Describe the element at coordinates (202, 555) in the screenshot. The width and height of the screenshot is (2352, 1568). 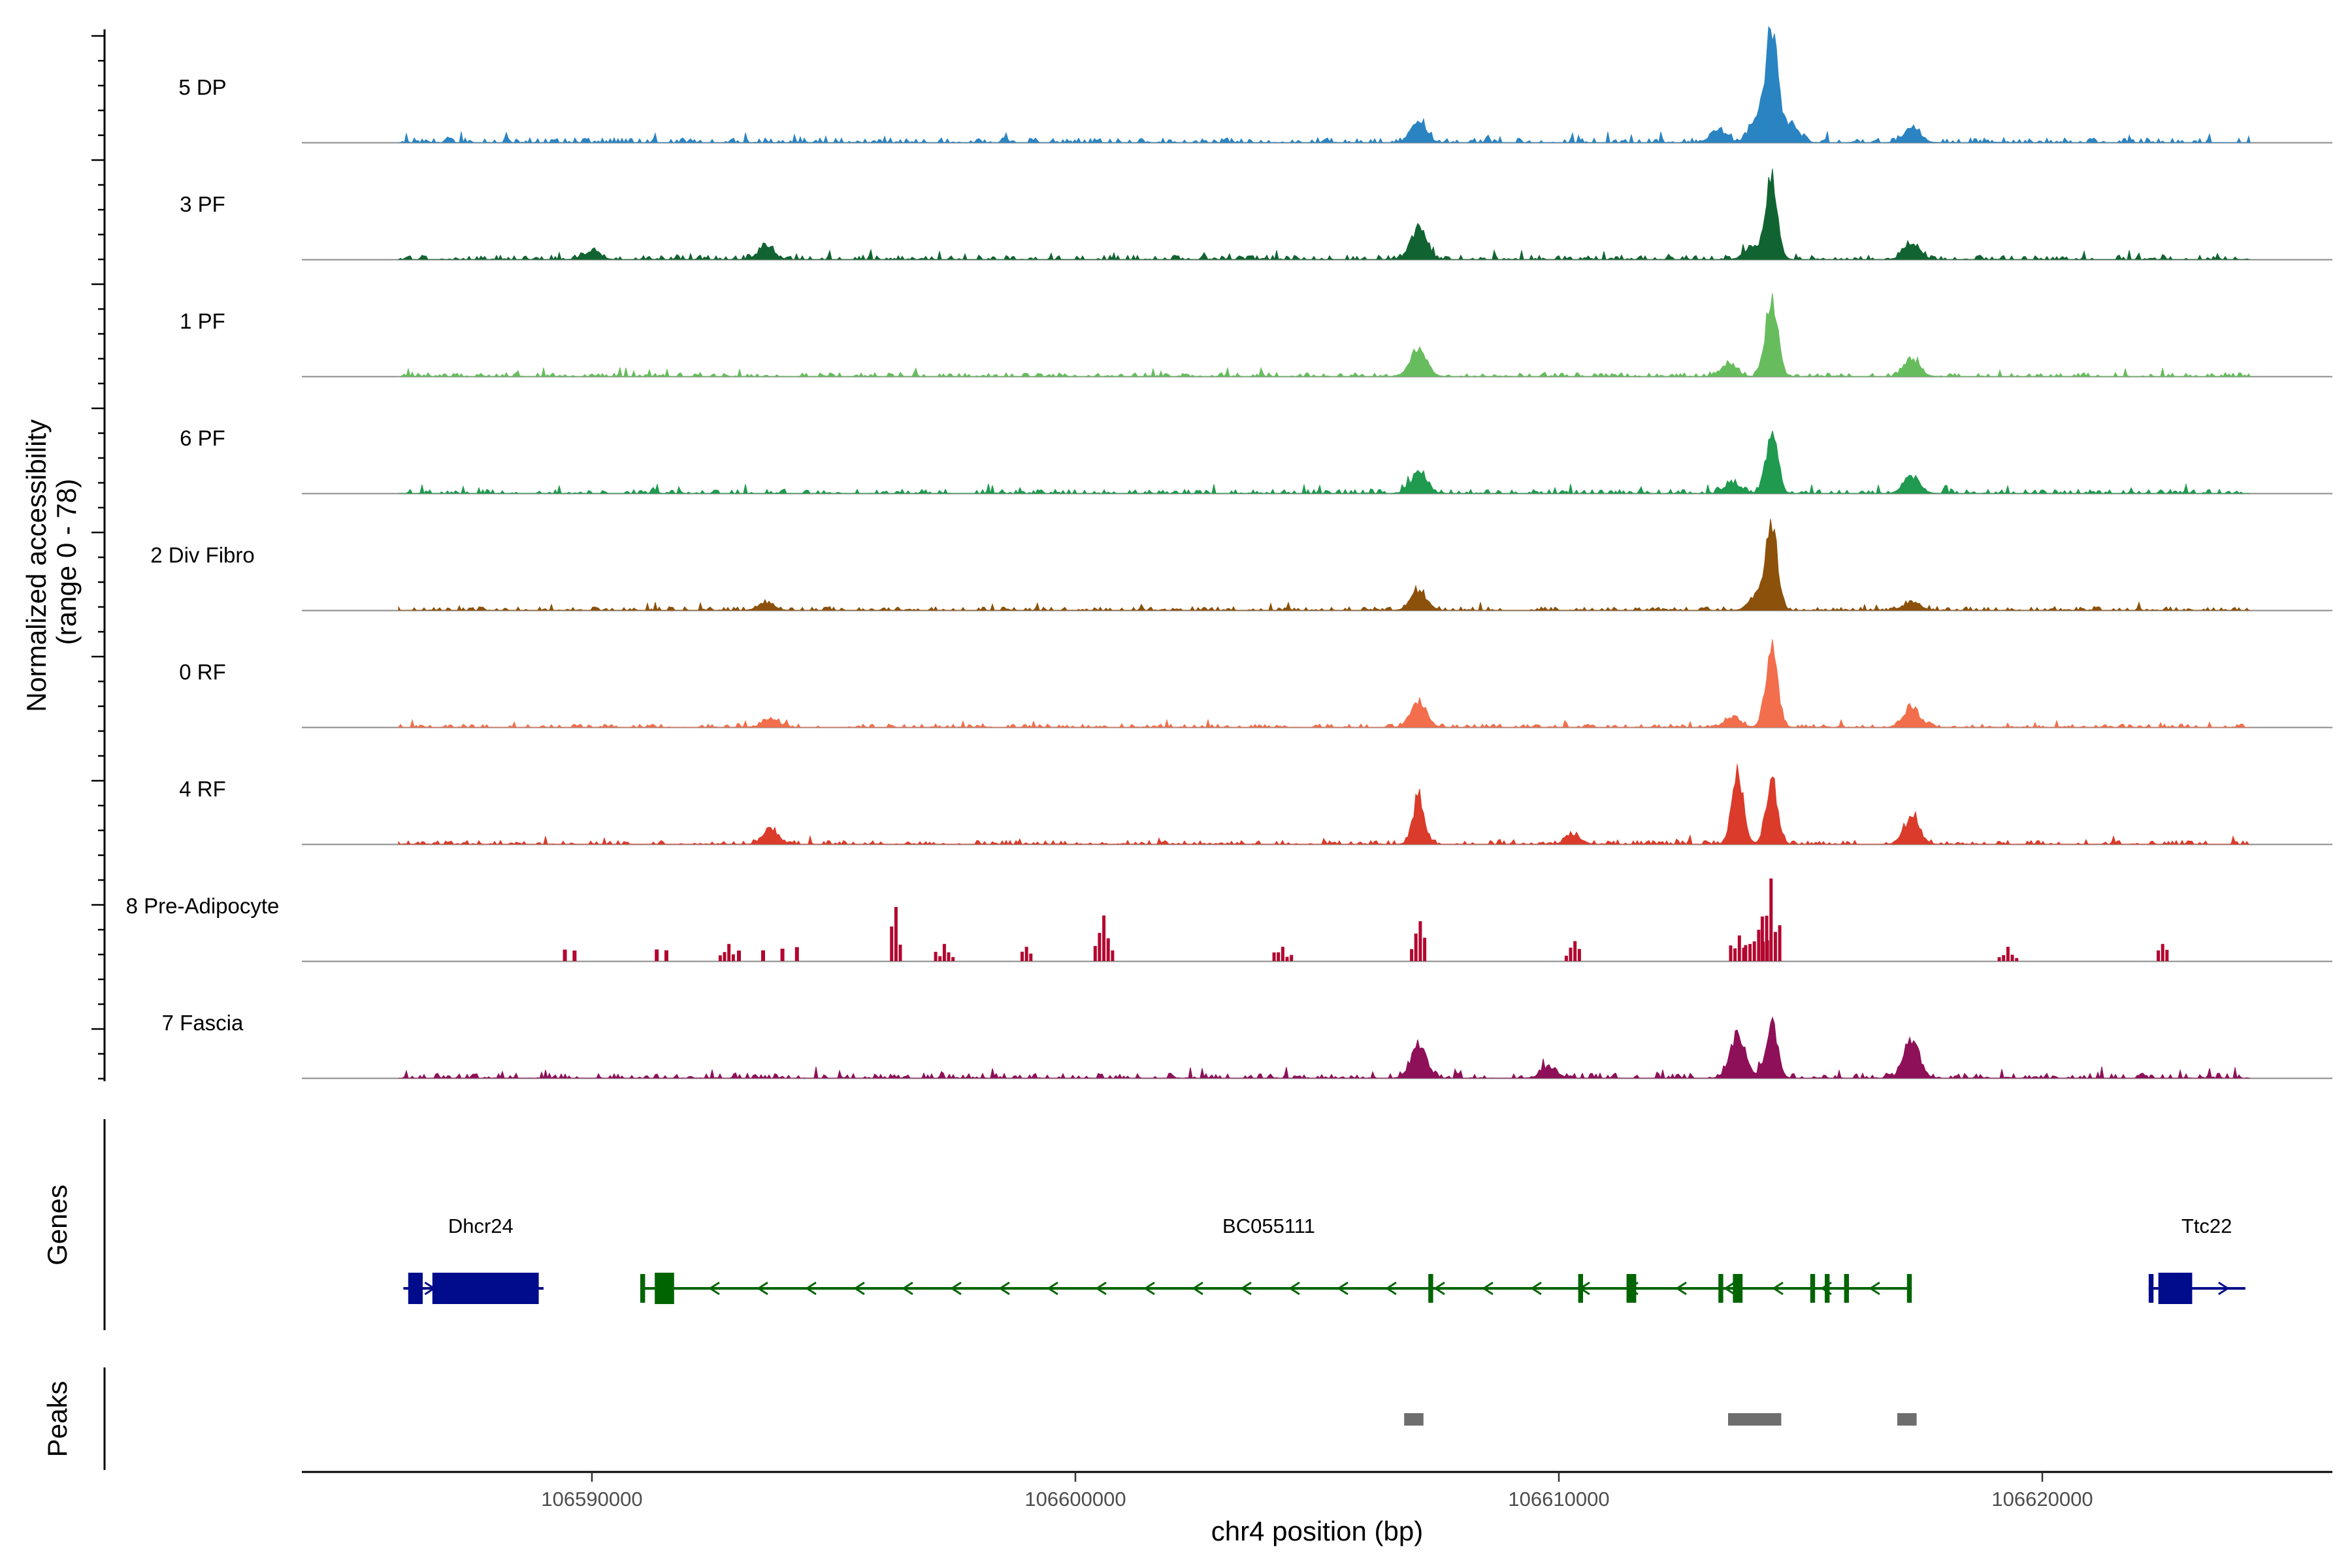
I see `track-label: 2 Div Fibro` at that location.